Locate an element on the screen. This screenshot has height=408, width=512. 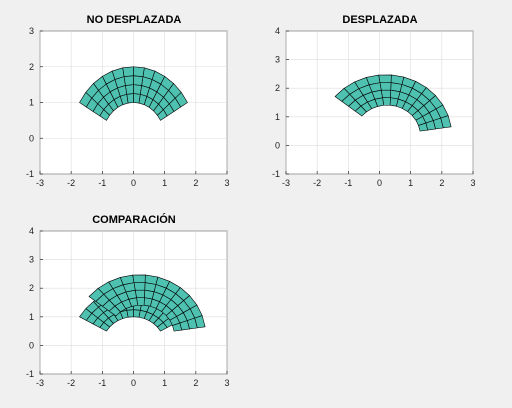
y-axis: -1 0 1 2 3 is located at coordinates (34, 102).